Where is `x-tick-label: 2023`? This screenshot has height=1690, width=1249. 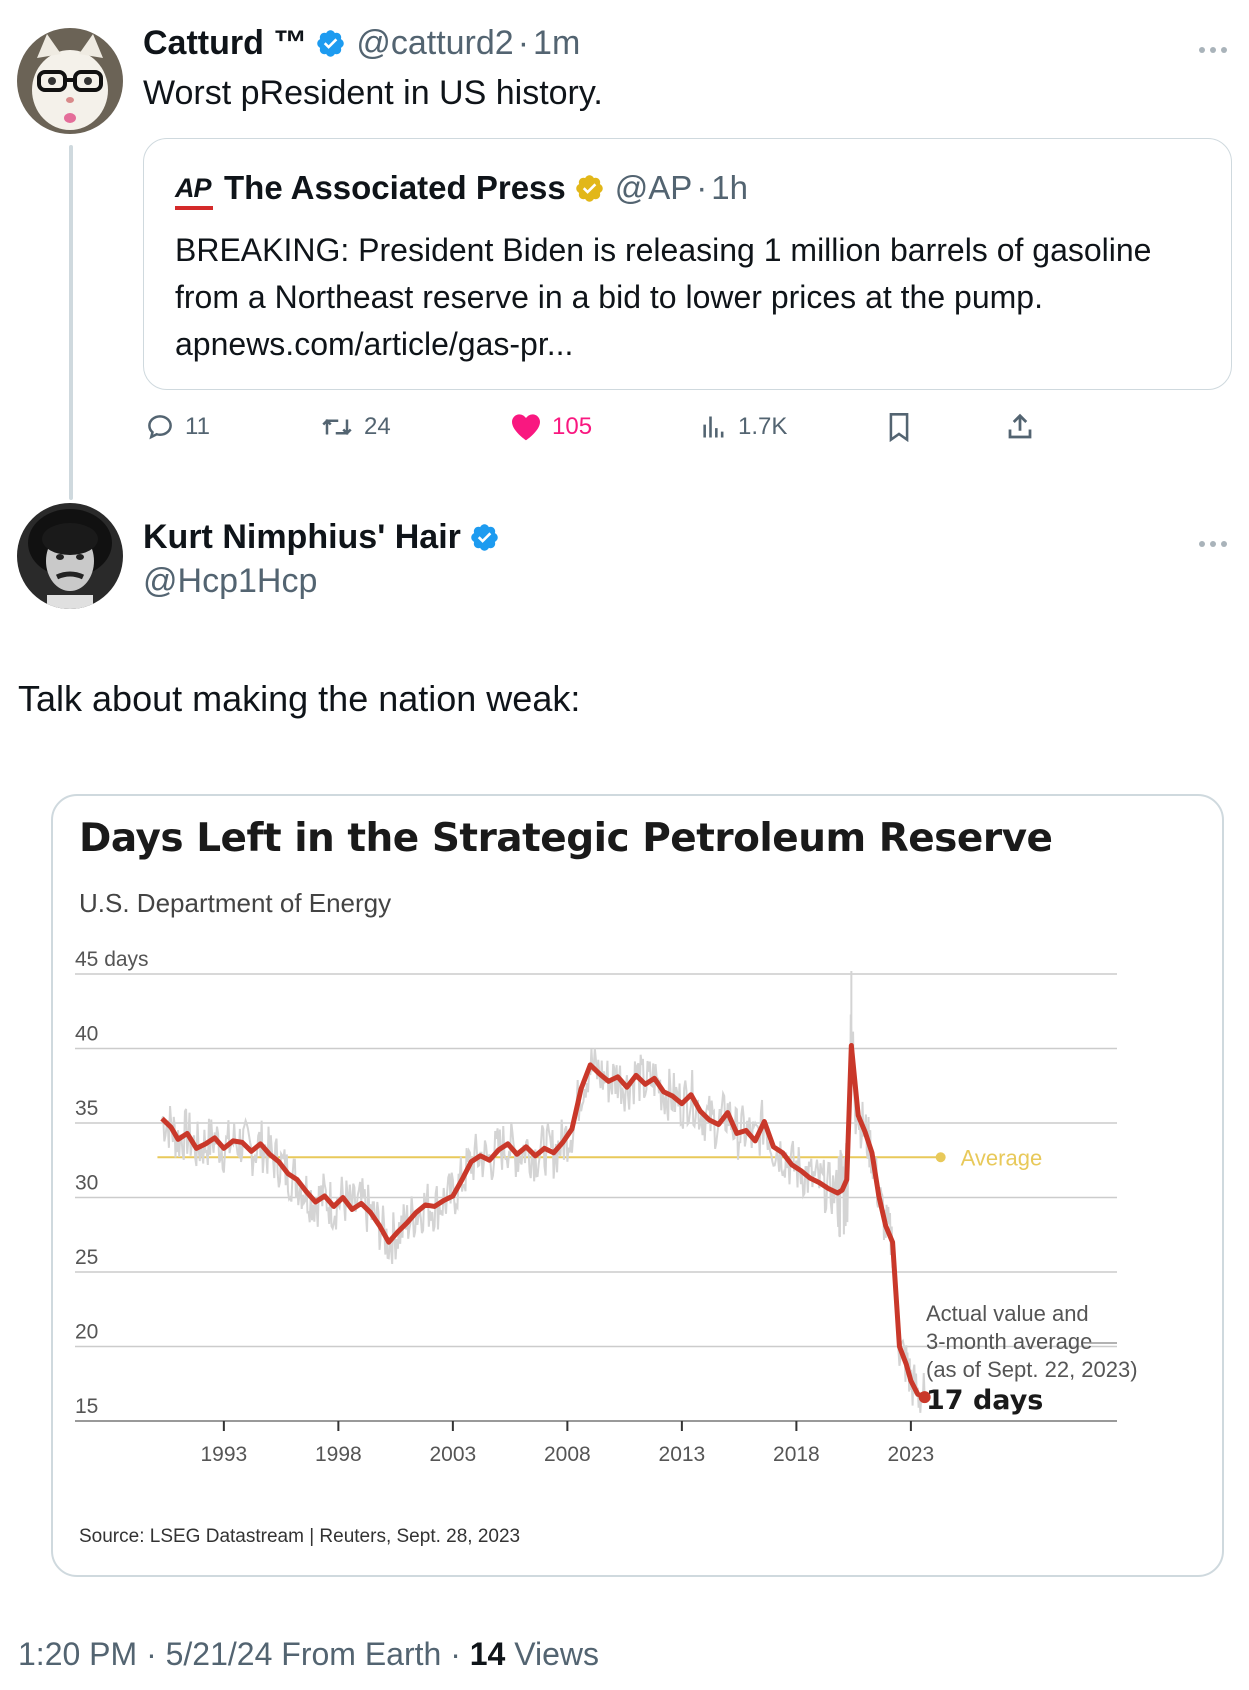
x-tick-label: 2023 is located at coordinates (911, 1454).